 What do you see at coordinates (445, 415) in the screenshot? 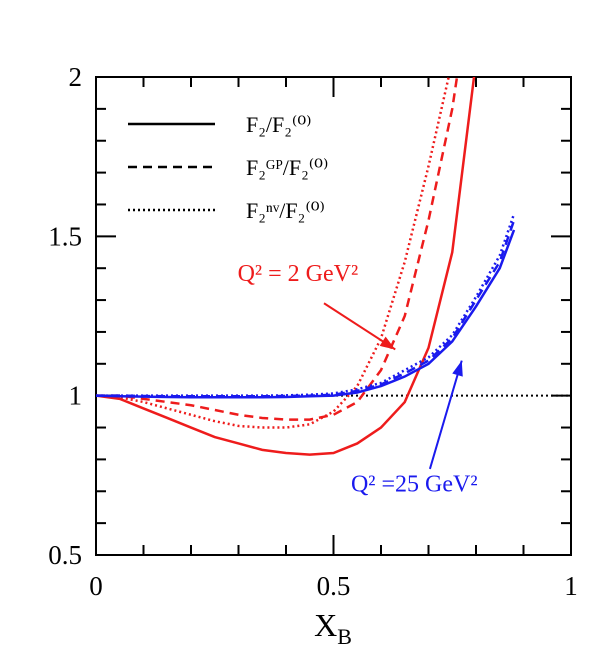
I see `annotation-arrow` at bounding box center [445, 415].